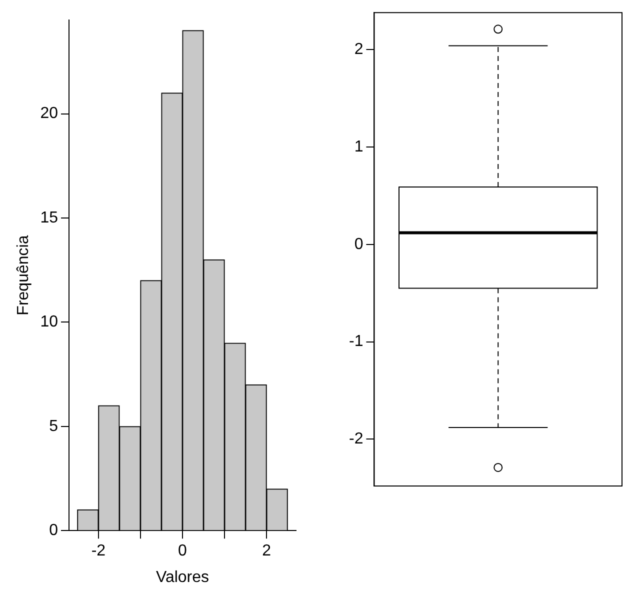  What do you see at coordinates (183, 551) in the screenshot?
I see `x-tick-label: 0` at bounding box center [183, 551].